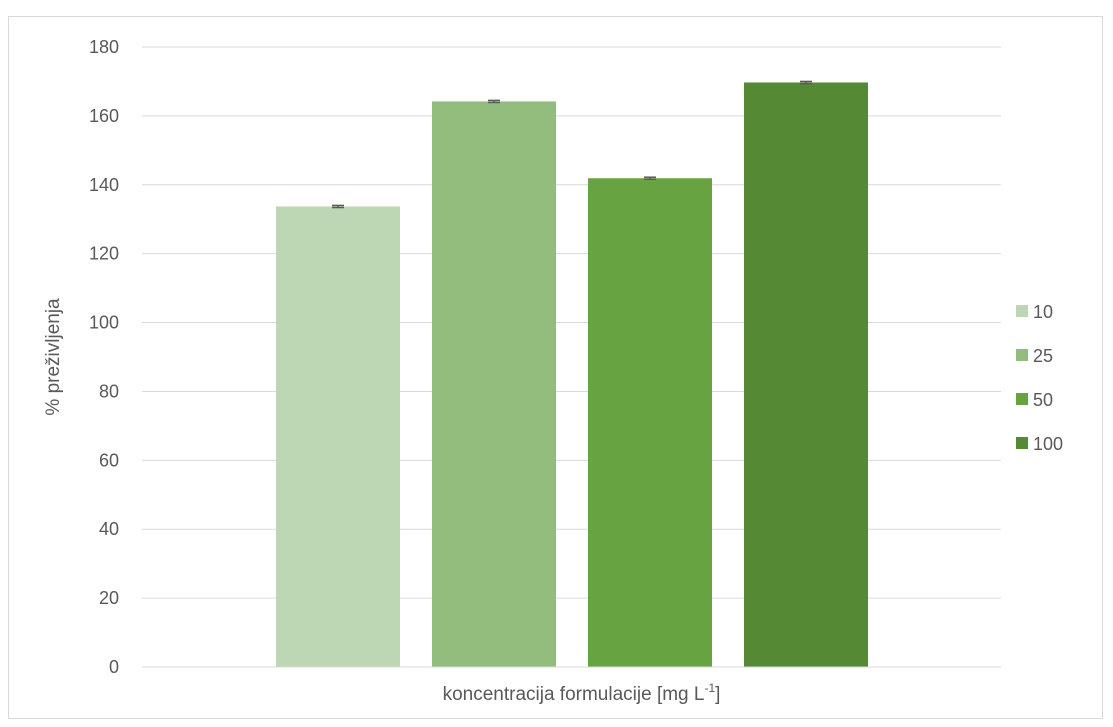 The width and height of the screenshot is (1113, 727). Describe the element at coordinates (1043, 400) in the screenshot. I see `legend-label-50: 50` at that location.